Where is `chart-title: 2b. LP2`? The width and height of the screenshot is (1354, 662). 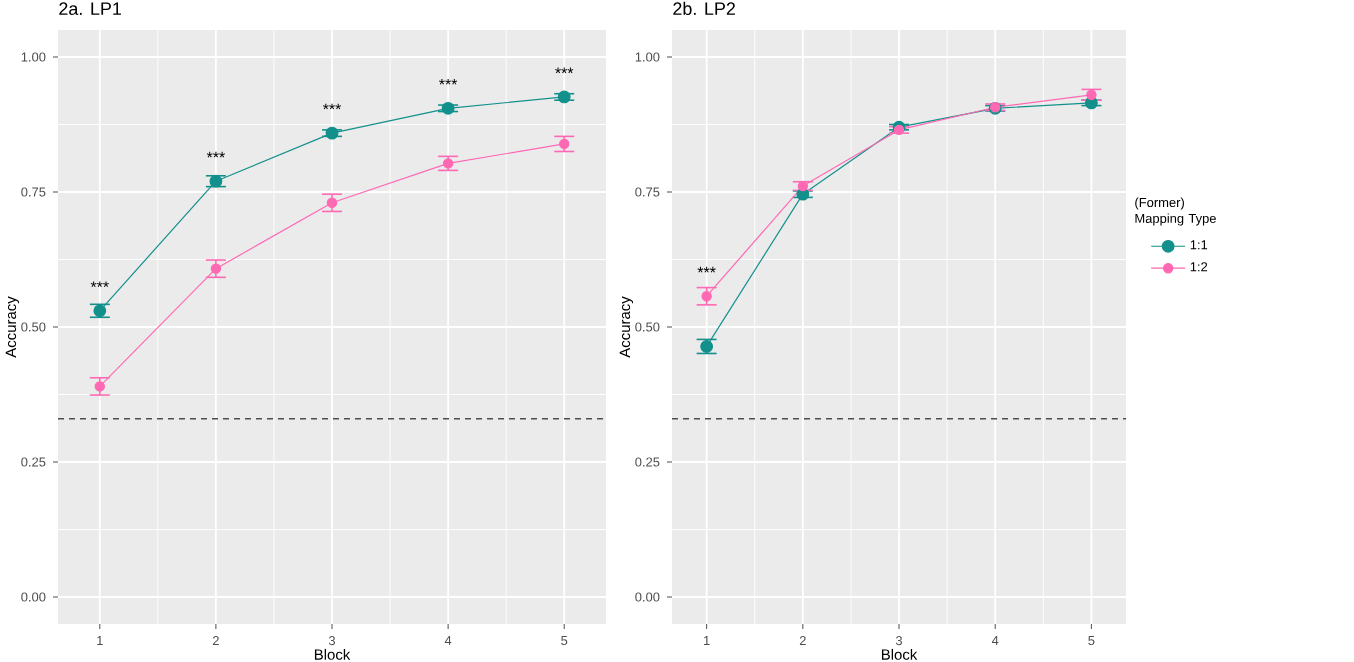
chart-title: 2b. LP2 is located at coordinates (704, 8).